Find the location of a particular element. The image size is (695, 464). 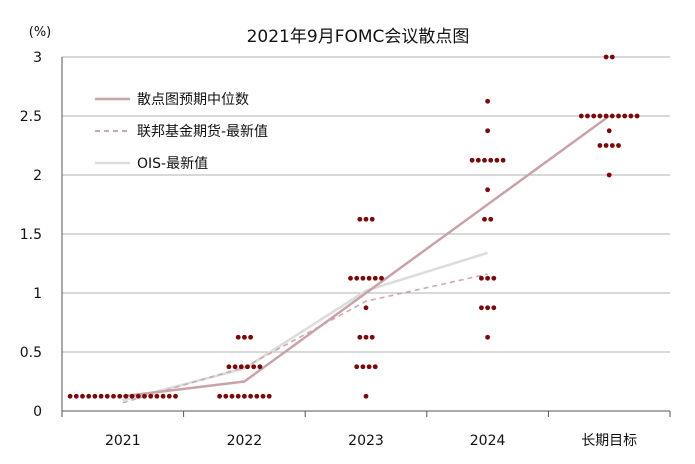

legend-label-futures: 联邦基金期货-最新值 is located at coordinates (202, 131).